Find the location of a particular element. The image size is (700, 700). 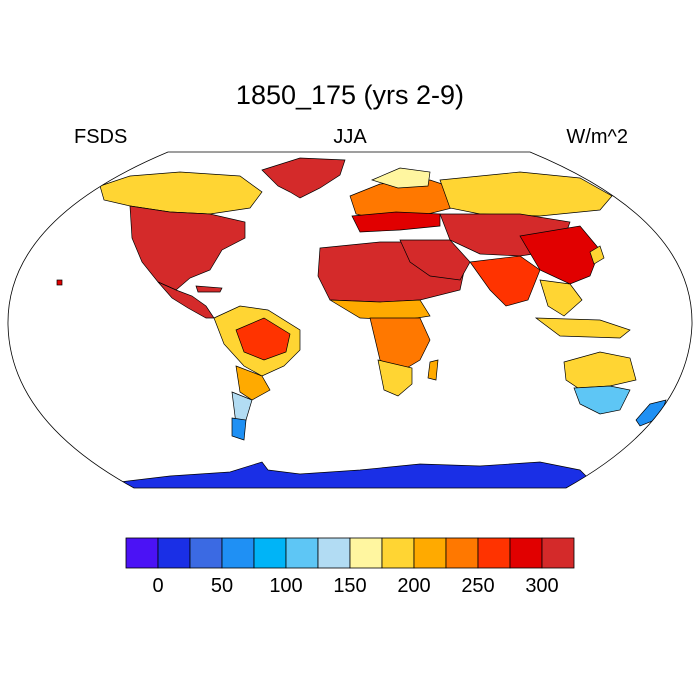

mediterranean-europe is located at coordinates (396, 222).